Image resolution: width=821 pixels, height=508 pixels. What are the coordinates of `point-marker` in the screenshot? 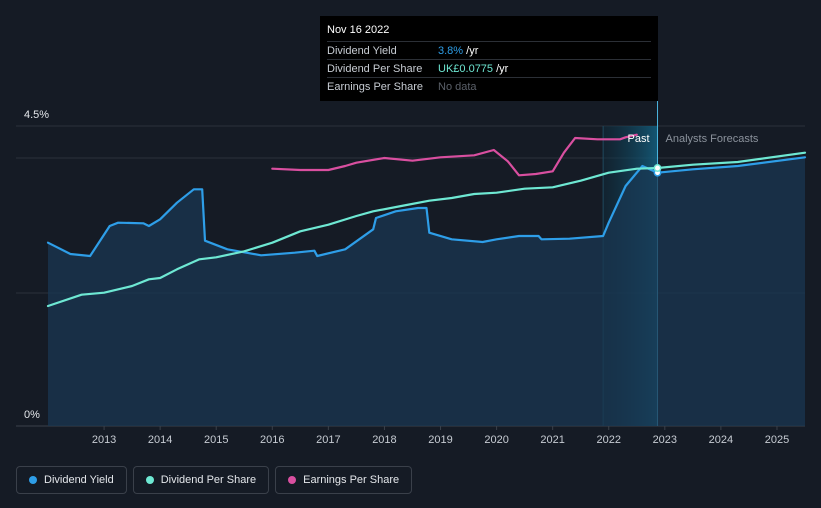 It's located at (657, 168).